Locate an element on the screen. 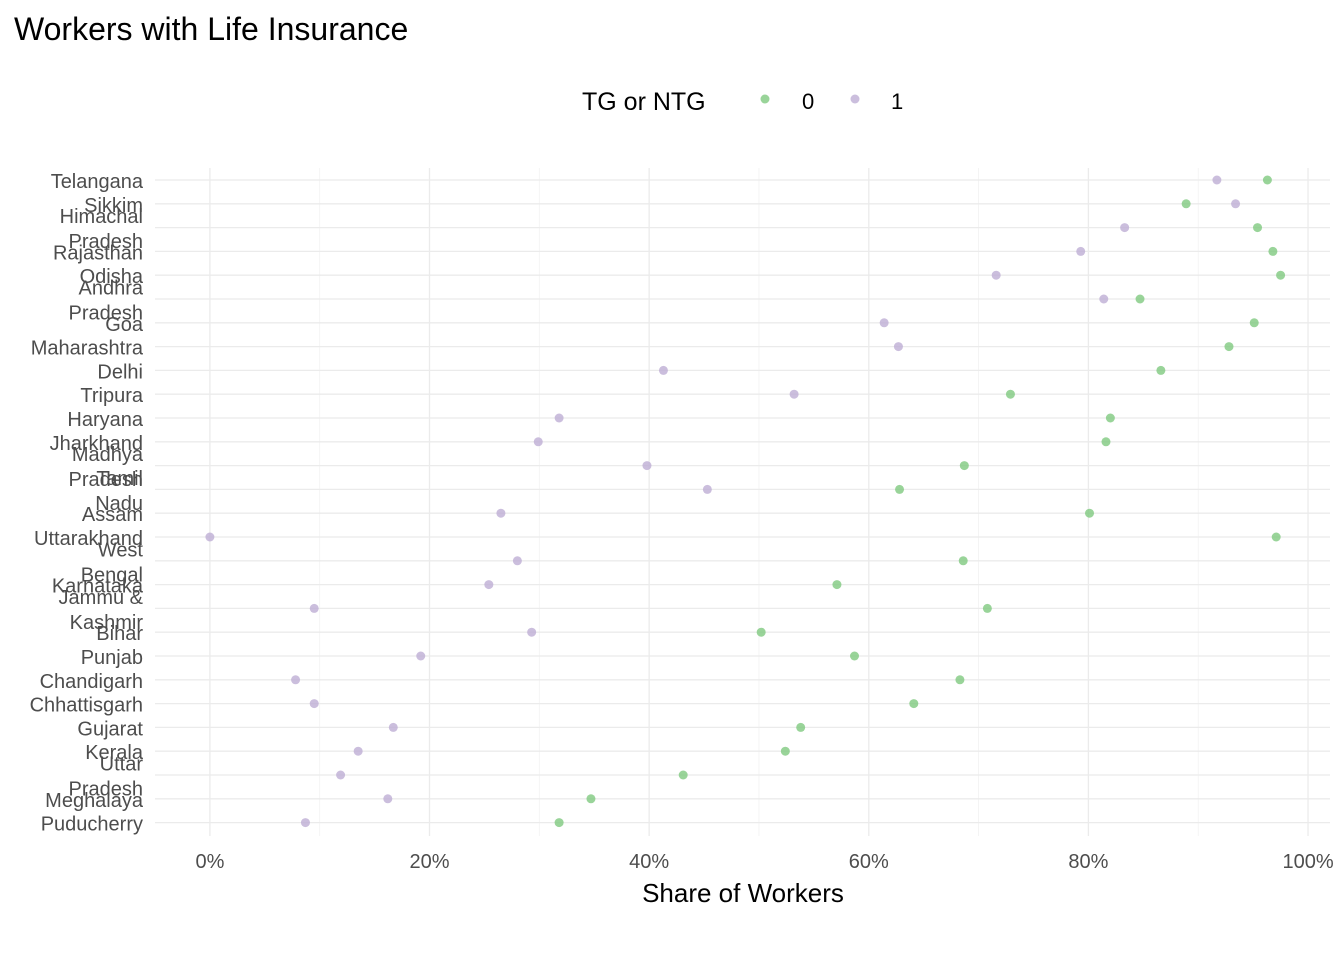 The height and width of the screenshot is (960, 1344). y-tick-label-line: Odisha is located at coordinates (112, 277).